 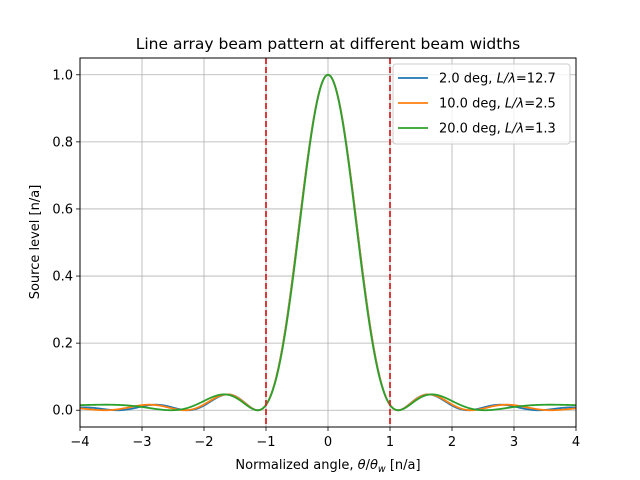 I want to click on y-tick-label: 0.0, so click(x=62, y=411).